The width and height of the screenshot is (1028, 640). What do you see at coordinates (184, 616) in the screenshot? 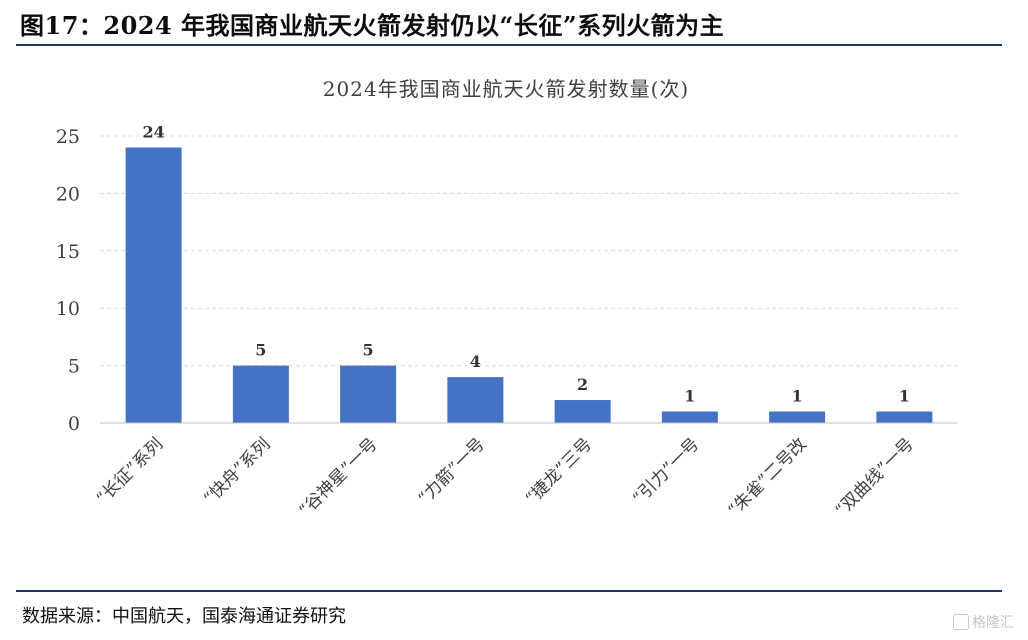
I see `source-note: 数据来源：中国航天，国泰海通证券研究` at bounding box center [184, 616].